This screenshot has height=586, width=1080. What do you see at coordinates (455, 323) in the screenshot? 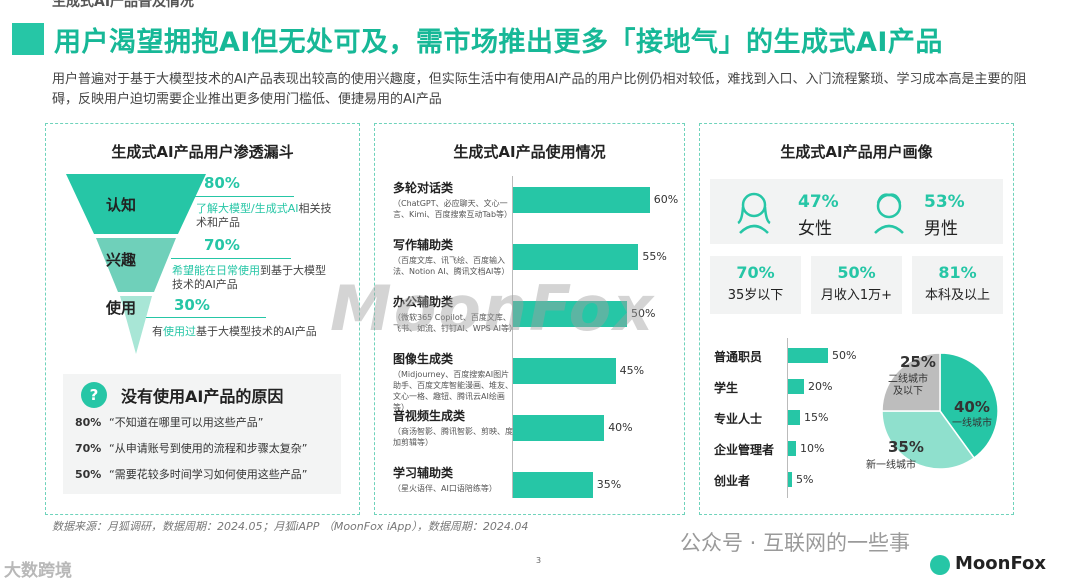
I see `usage-category-examples: （微软365 Copilot、百度文库、飞书、如流、钉钉AI、WPS AI等）` at bounding box center [455, 323].